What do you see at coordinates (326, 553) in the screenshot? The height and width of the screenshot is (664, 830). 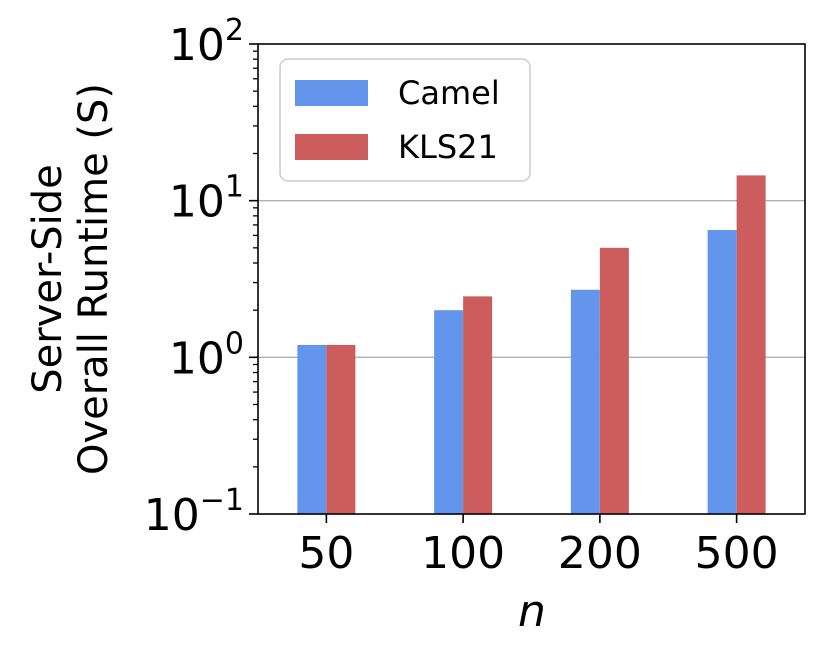 I see `x-tick-label-50: 50` at bounding box center [326, 553].